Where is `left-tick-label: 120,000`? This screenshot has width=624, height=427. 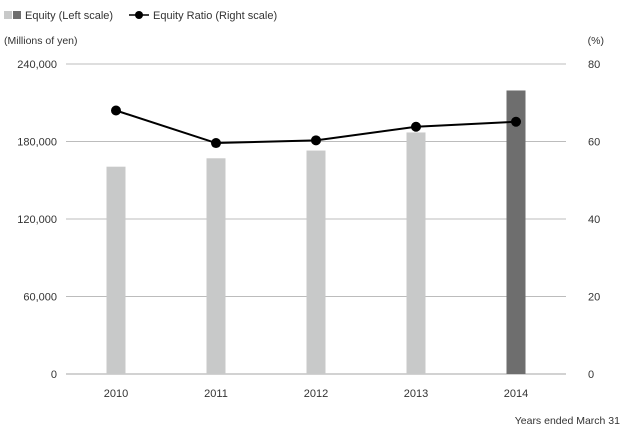
left-tick-label: 120,000 is located at coordinates (37, 220).